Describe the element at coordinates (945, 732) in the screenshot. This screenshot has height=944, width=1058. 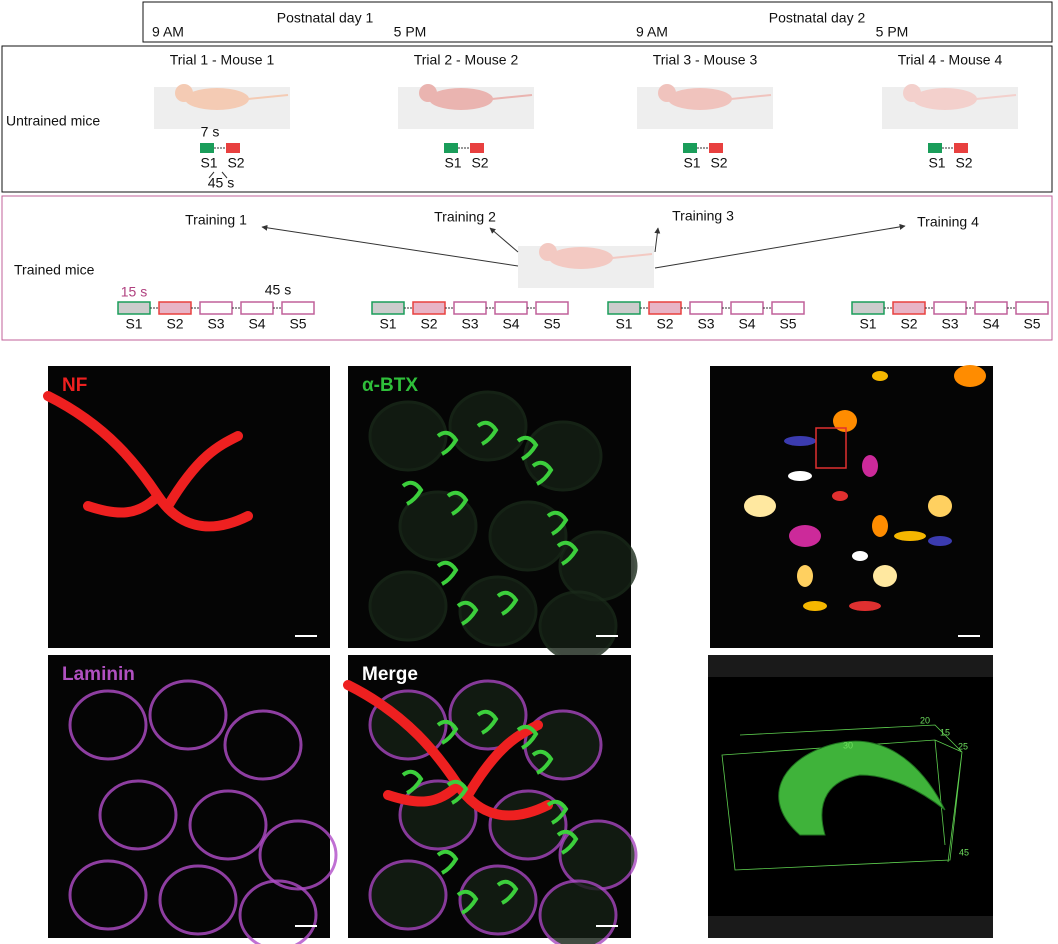
I see `render-axis-label: 15` at that location.